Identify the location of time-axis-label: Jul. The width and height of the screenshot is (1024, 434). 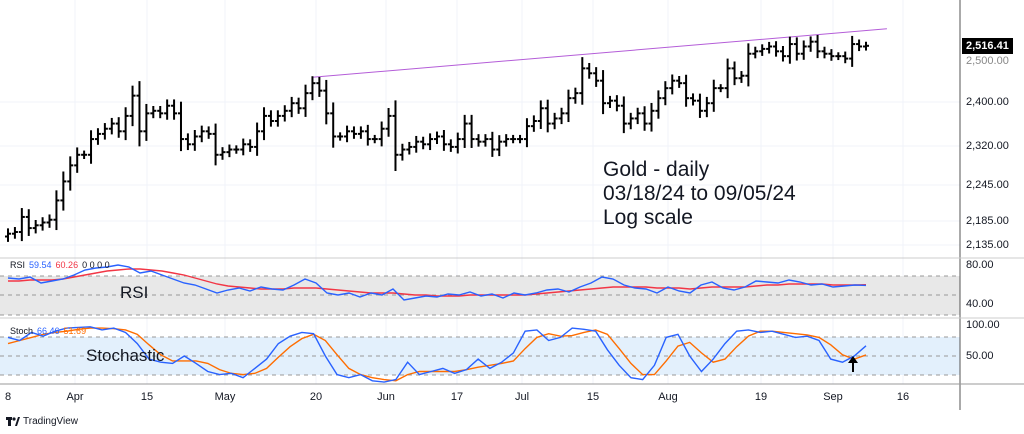
(522, 397).